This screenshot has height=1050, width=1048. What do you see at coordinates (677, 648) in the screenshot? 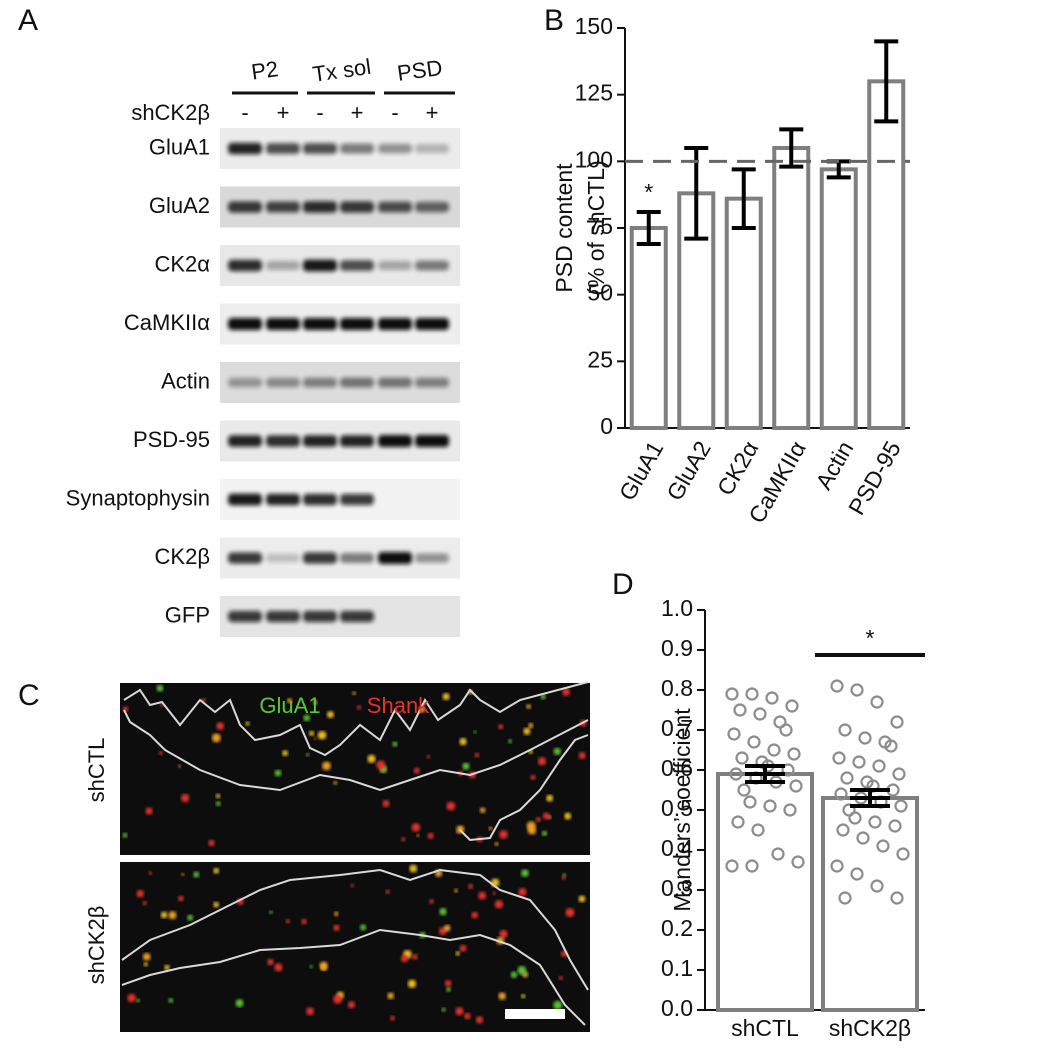
I see `y-tick-label: 0.9` at bounding box center [677, 648].